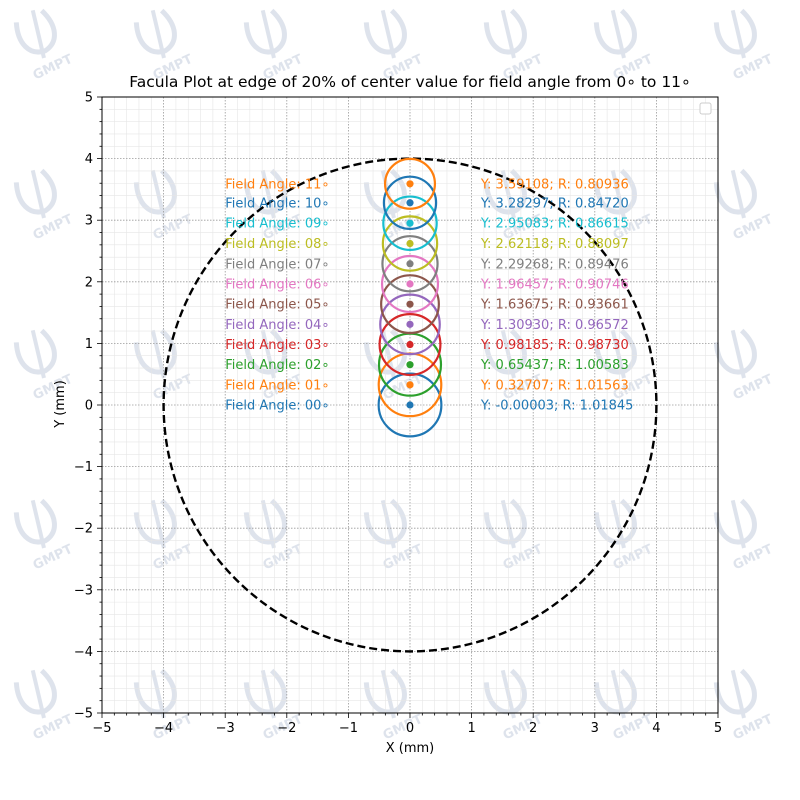 The width and height of the screenshot is (800, 800). I want to click on field-info-label-6: Y: 1.96457; R: 0.90746, so click(554, 284).